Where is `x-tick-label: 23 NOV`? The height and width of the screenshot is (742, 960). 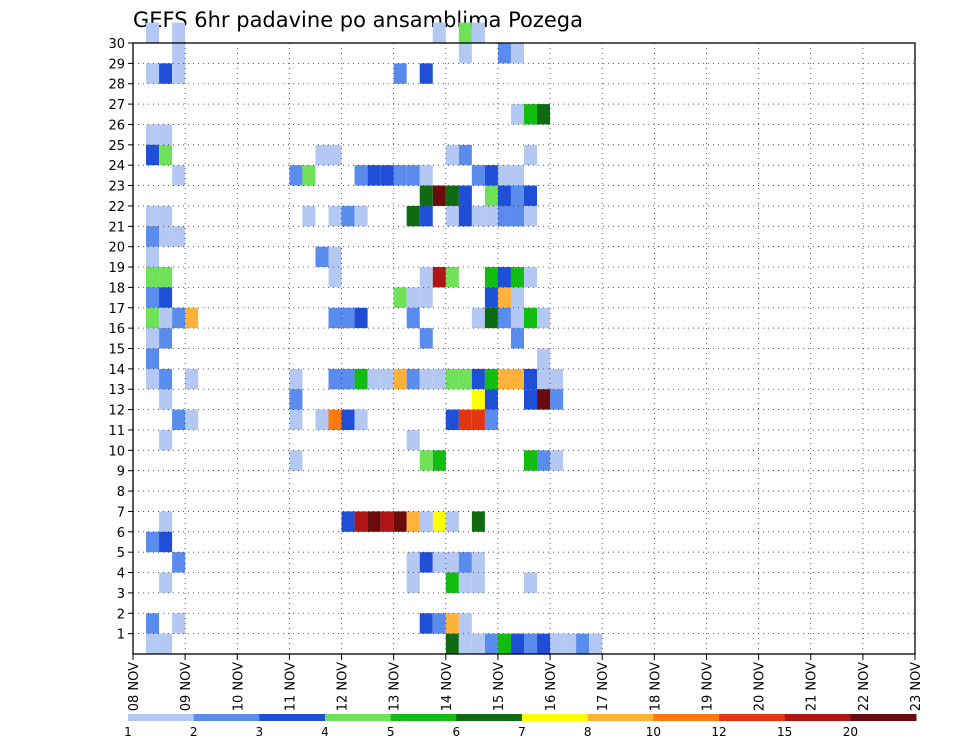 x-tick-label: 23 NOV is located at coordinates (916, 686).